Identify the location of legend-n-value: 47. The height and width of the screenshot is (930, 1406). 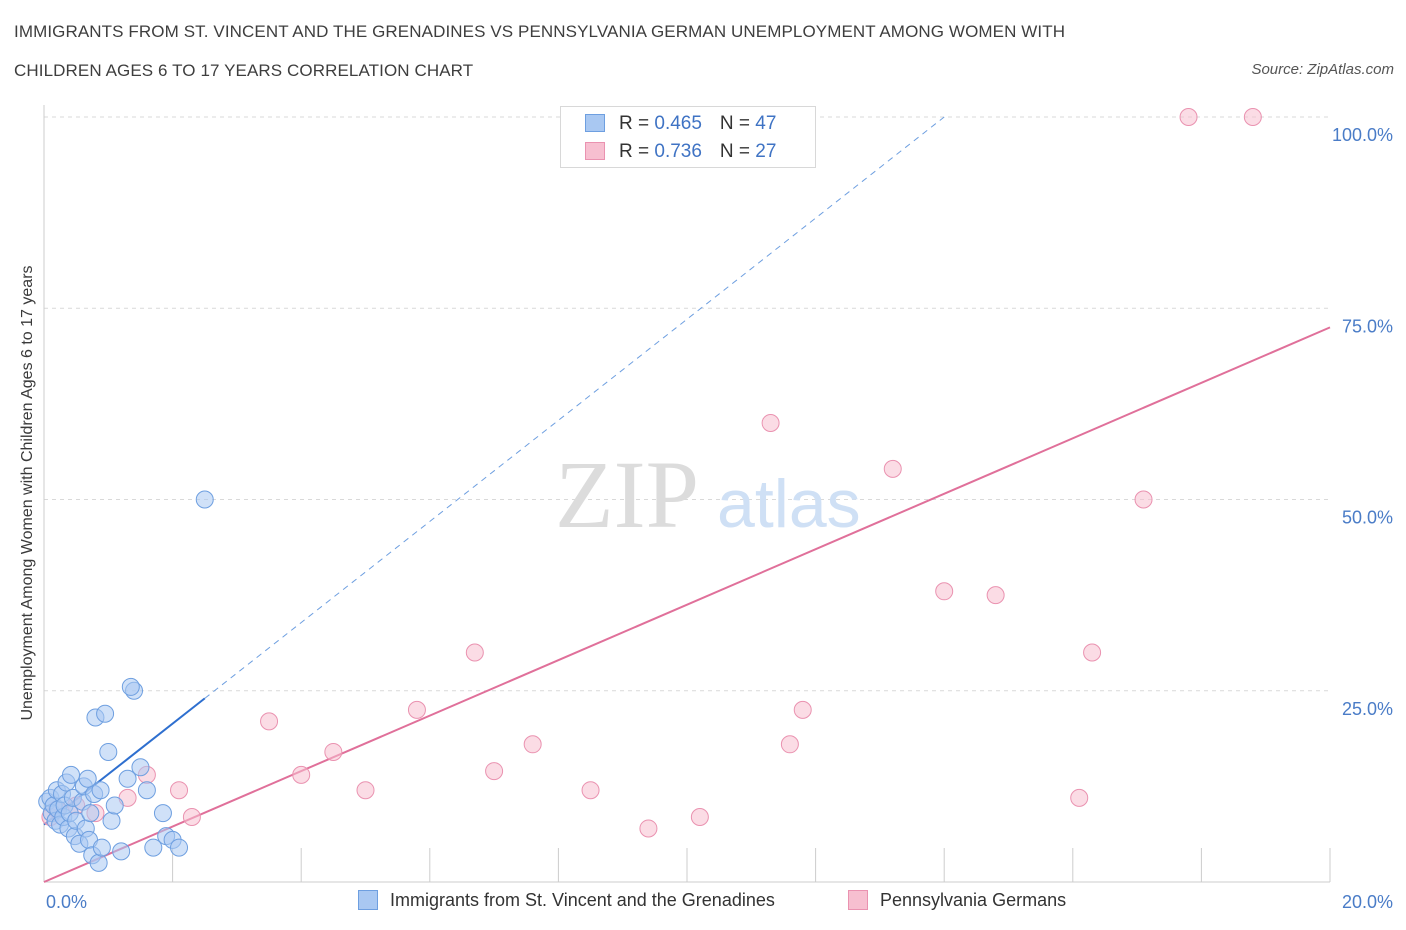
(766, 123).